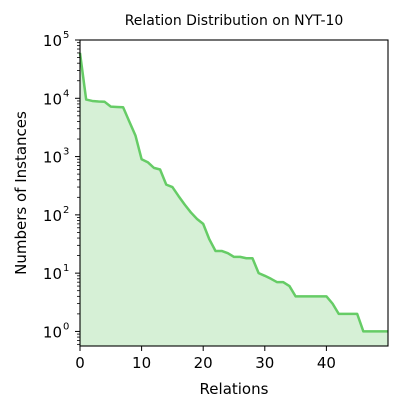 This screenshot has height=415, width=407. I want to click on y-axis-label: Numbers of Instances, so click(21, 193).